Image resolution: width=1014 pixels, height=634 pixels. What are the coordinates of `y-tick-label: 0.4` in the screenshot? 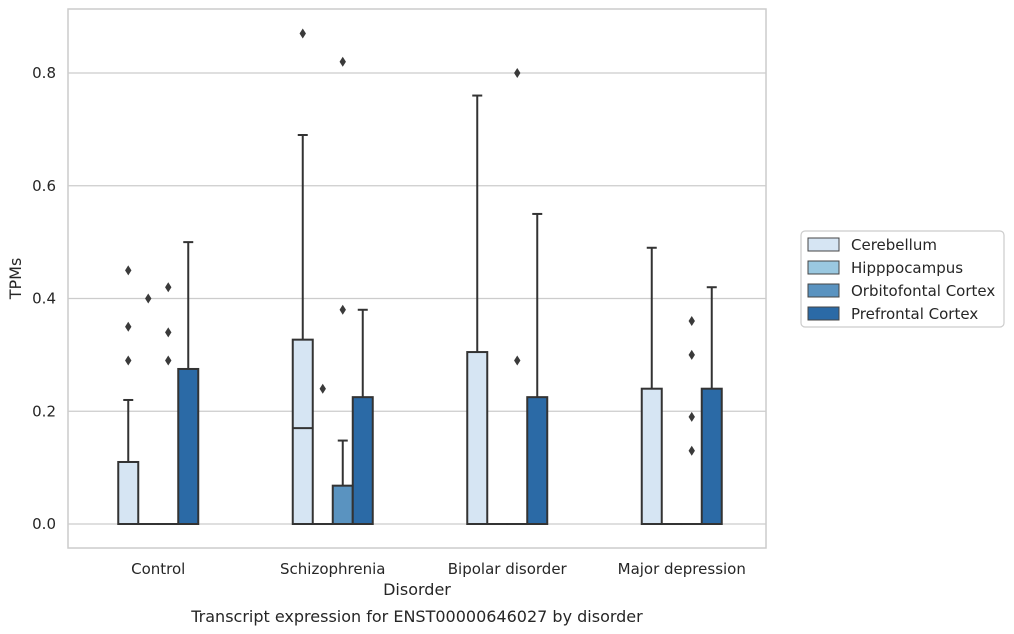 It's located at (44, 299).